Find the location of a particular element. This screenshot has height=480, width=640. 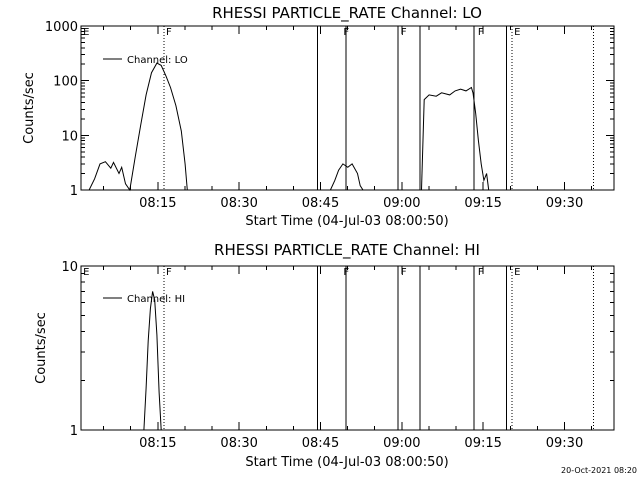

chart-title-lo: RHESSI PARTICLE_RATE Channel: LO is located at coordinates (347, 13).